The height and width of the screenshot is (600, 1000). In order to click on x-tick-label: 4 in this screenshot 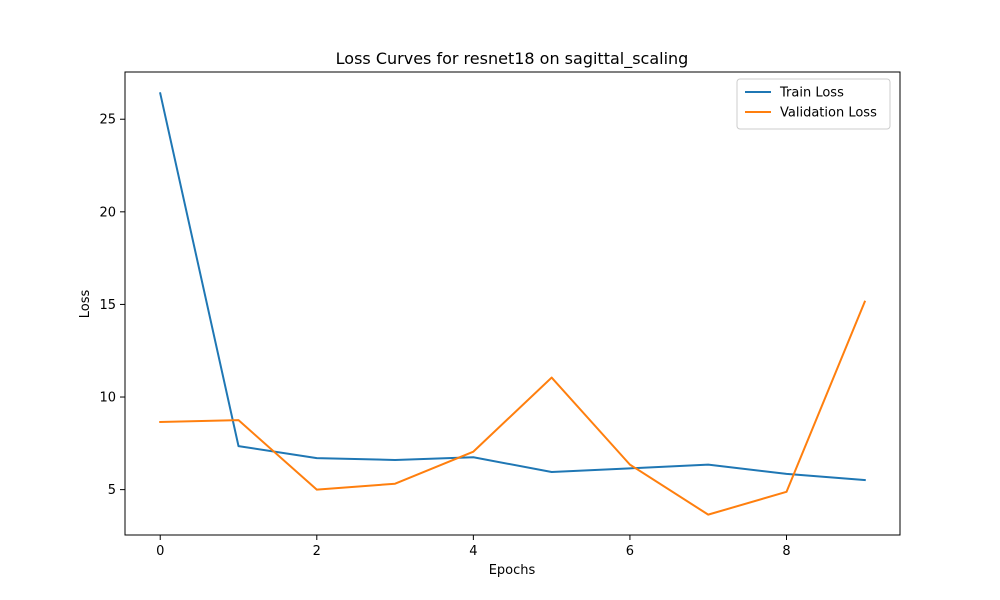, I will do `click(473, 551)`.